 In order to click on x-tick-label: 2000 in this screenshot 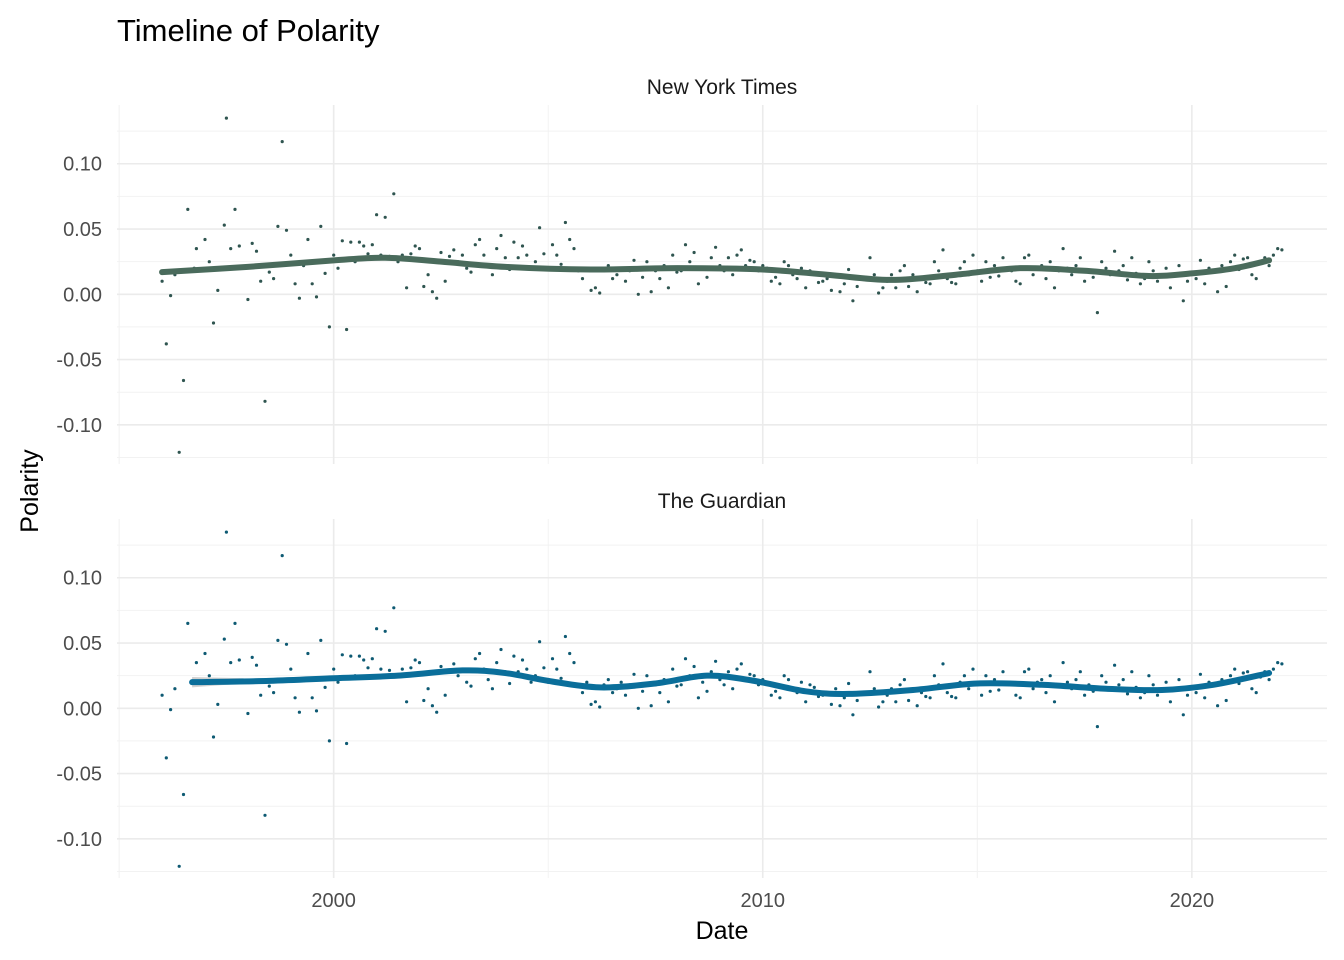, I will do `click(333, 901)`.